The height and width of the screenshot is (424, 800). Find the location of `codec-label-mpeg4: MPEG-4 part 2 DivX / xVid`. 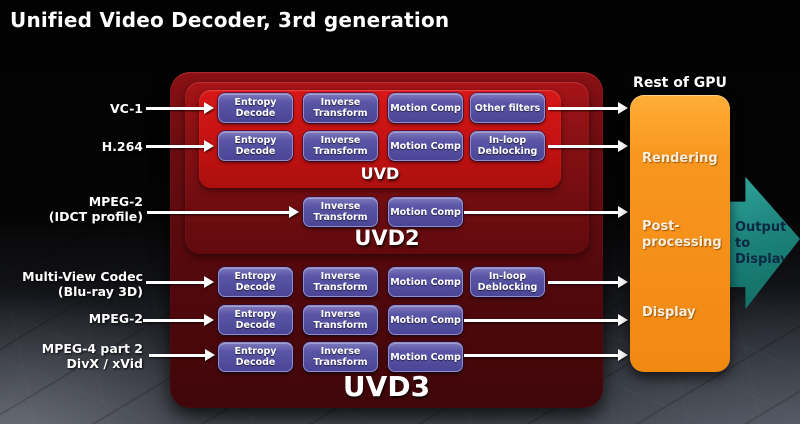

codec-label-mpeg4: MPEG-4 part 2 DivX / xVid is located at coordinates (71, 356).